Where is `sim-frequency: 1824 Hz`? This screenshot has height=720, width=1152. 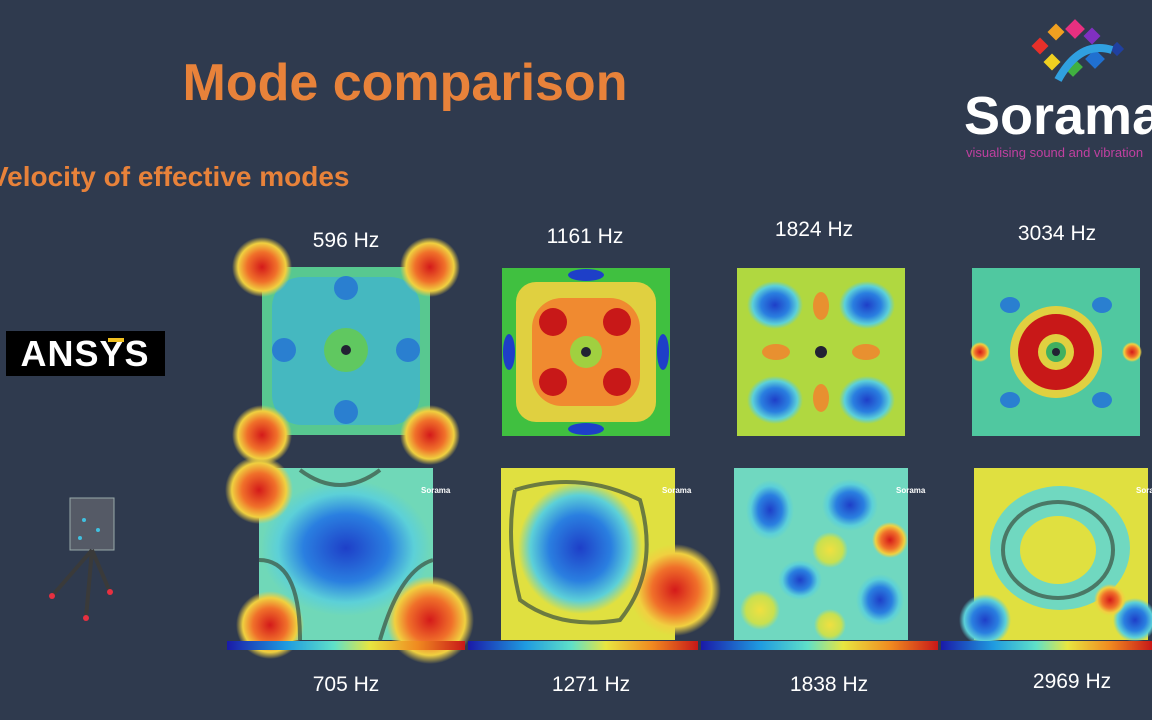
sim-frequency: 1824 Hz is located at coordinates (814, 229).